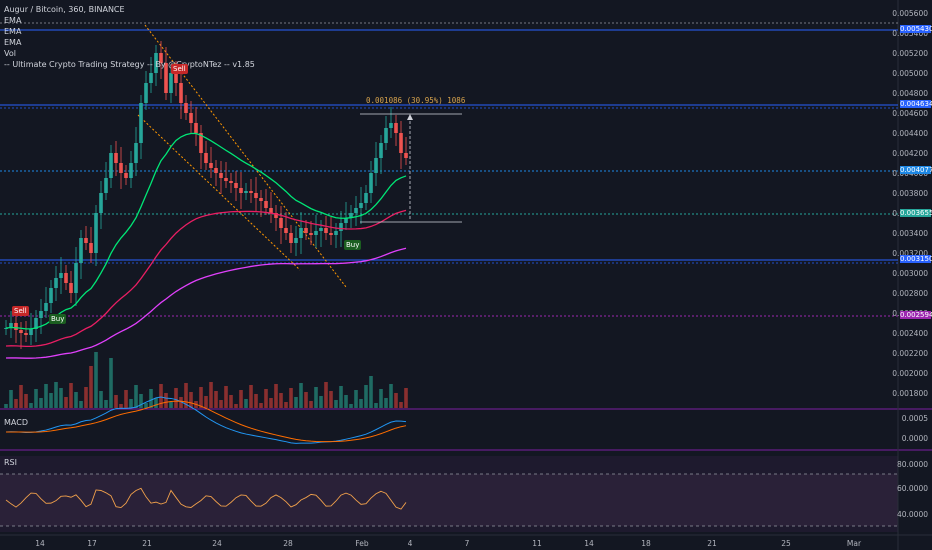 This screenshot has width=932, height=550. What do you see at coordinates (537, 543) in the screenshot?
I see `time-tick-label: 11` at bounding box center [537, 543].